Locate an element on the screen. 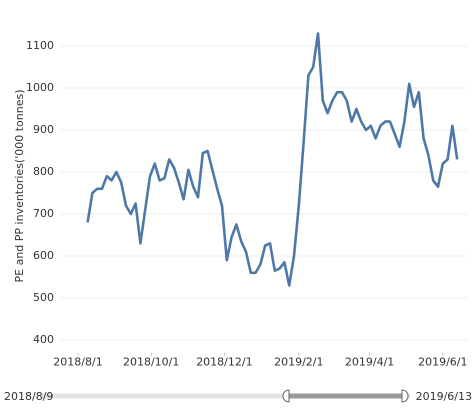 The height and width of the screenshot is (412, 476). x-tick-label: 2018/12/1 is located at coordinates (224, 362).